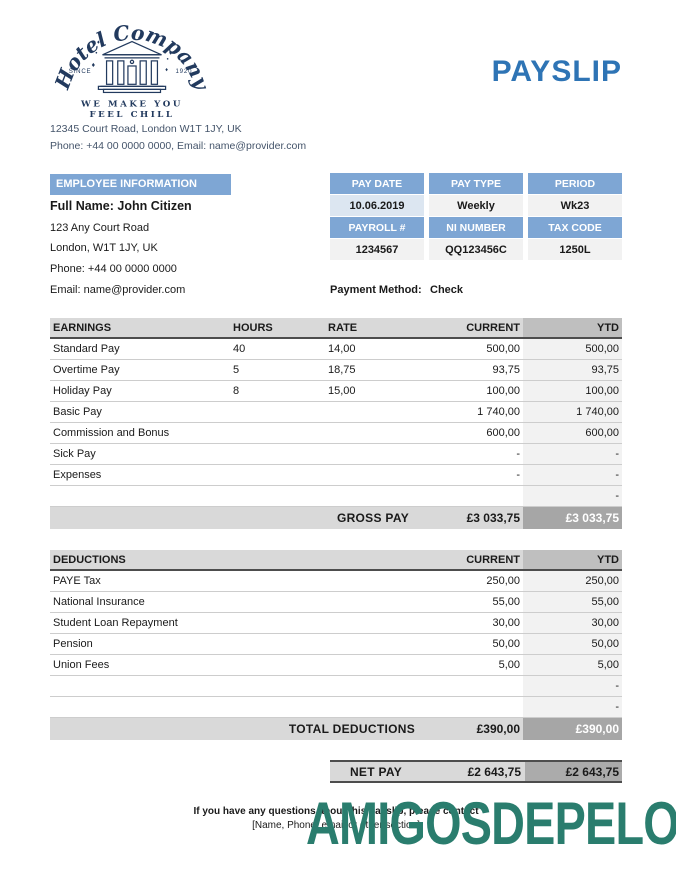 This screenshot has height=873, width=676. What do you see at coordinates (342, 391) in the screenshot?
I see `earning-rate: 15,00` at bounding box center [342, 391].